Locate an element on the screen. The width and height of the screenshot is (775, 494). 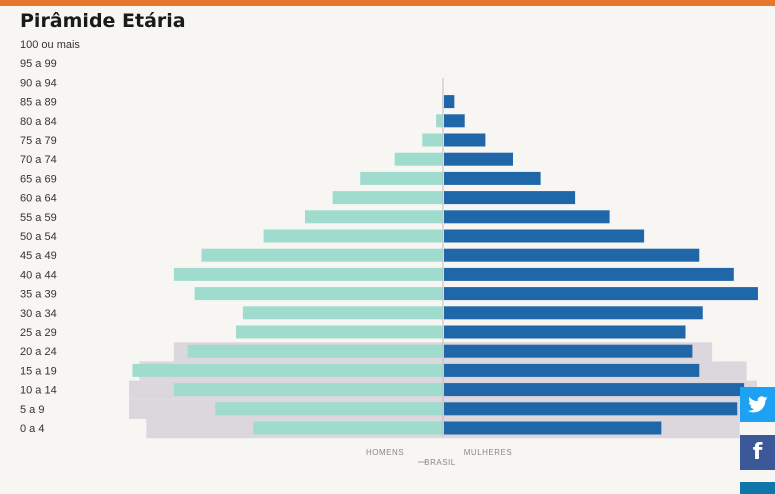
age-group-label: 70 a 74 is located at coordinates (38, 160).